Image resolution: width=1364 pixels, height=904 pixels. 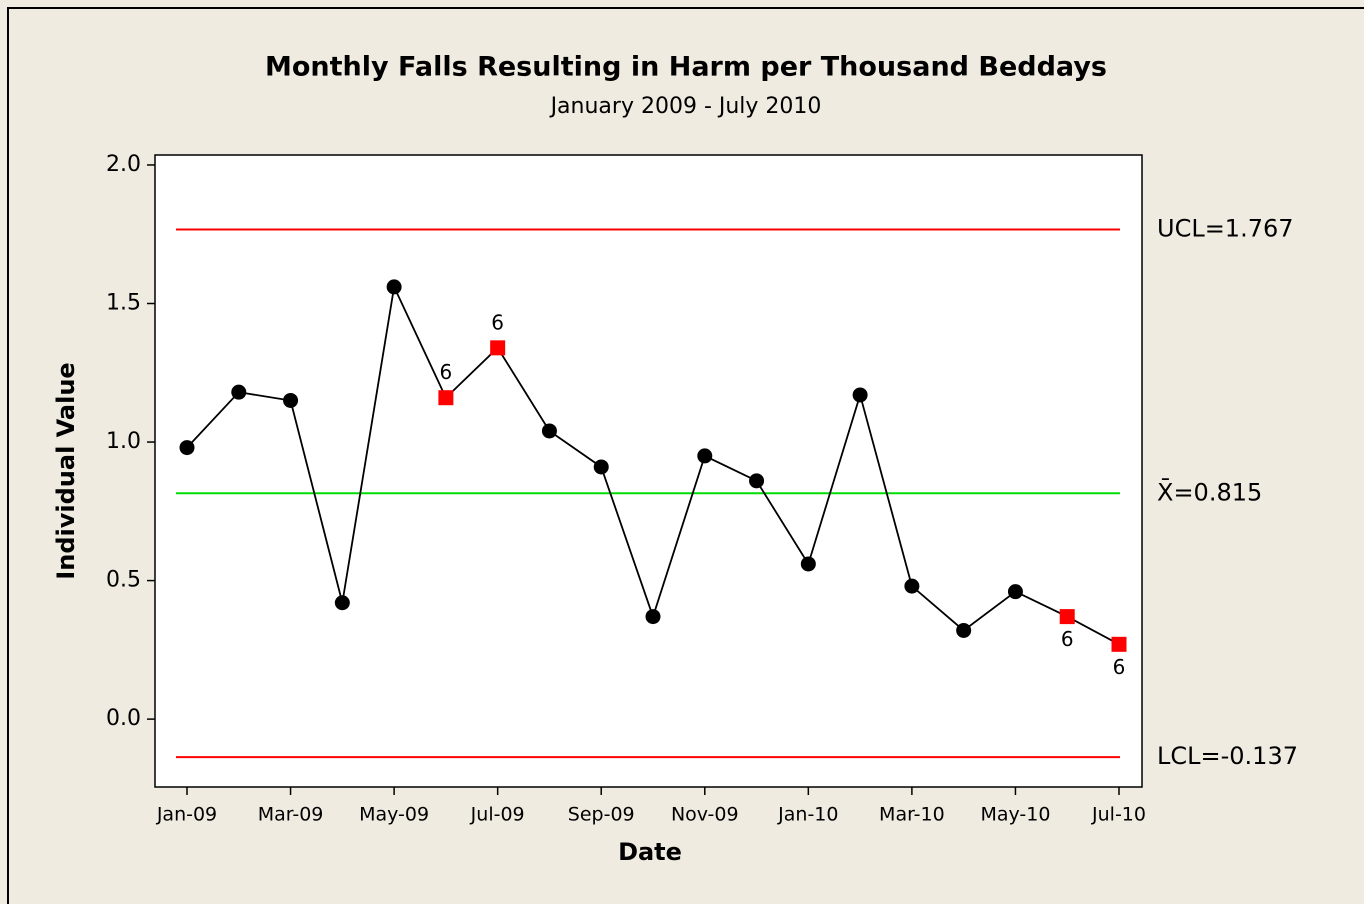 I want to click on y-tick-label: 2.0, so click(x=123, y=164).